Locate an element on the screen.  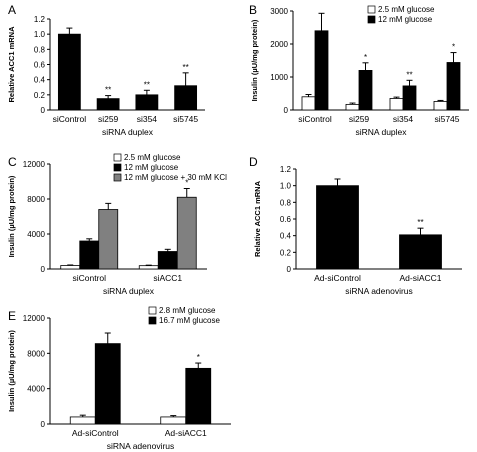
panel-label: D is located at coordinates (253, 162).